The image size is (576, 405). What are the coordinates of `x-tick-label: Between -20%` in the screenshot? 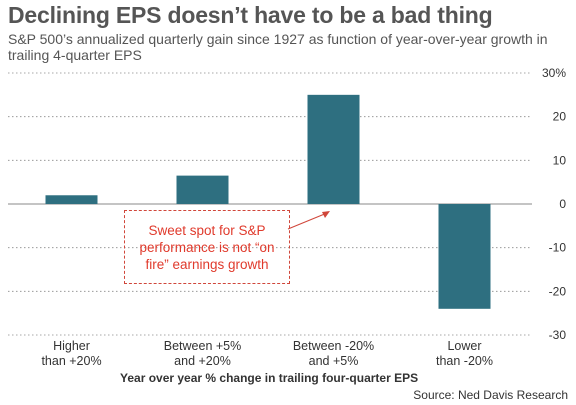 It's located at (333, 346).